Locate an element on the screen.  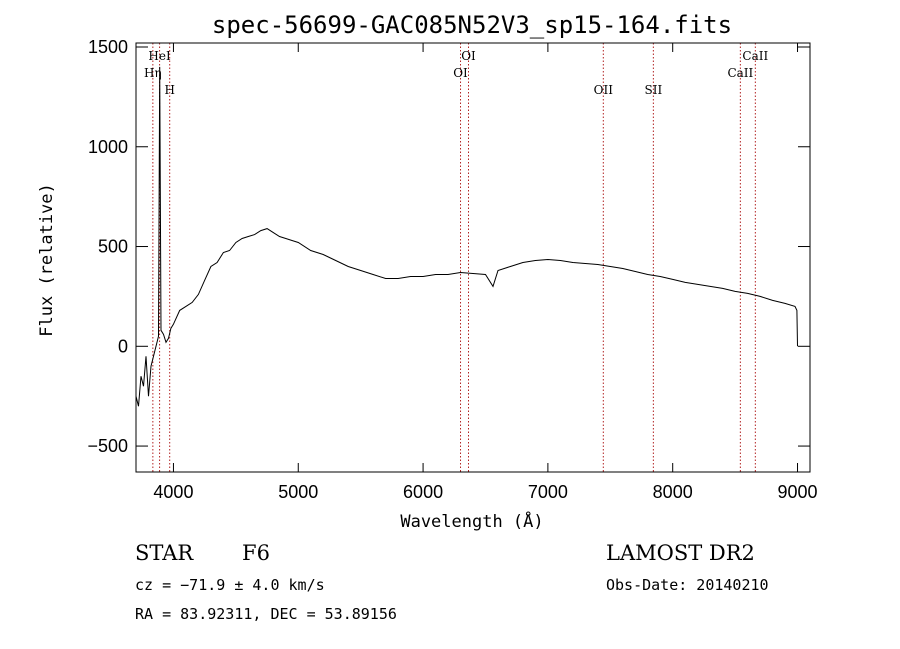
observation-date: Obs-Date: 20140210 is located at coordinates (687, 585).